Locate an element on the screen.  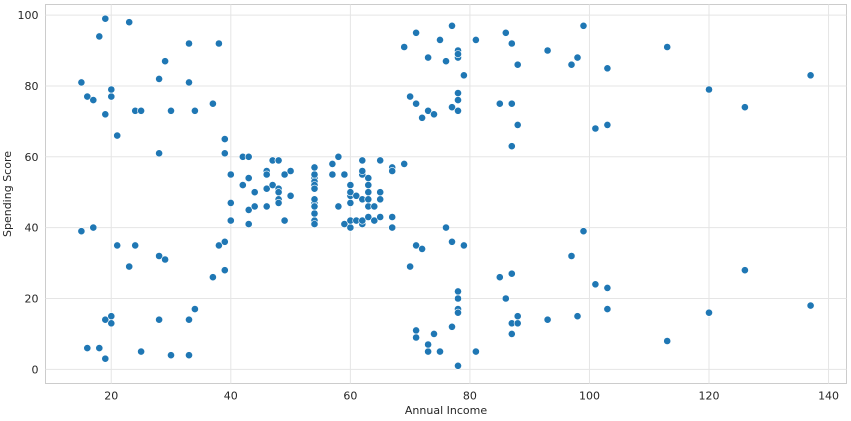
y-tick-label: 40 is located at coordinates (32, 228).